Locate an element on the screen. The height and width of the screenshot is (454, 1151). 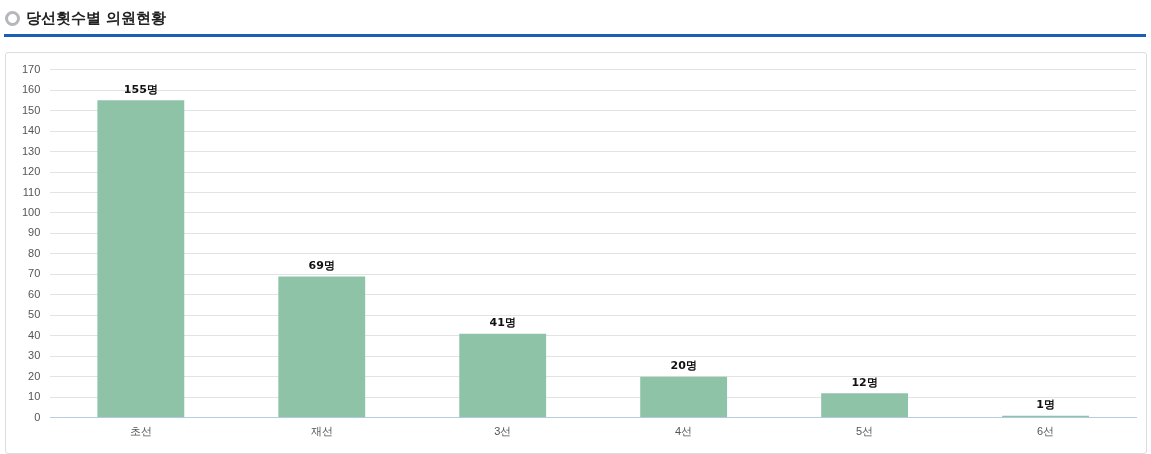
data-label: 1명 is located at coordinates (1045, 405).